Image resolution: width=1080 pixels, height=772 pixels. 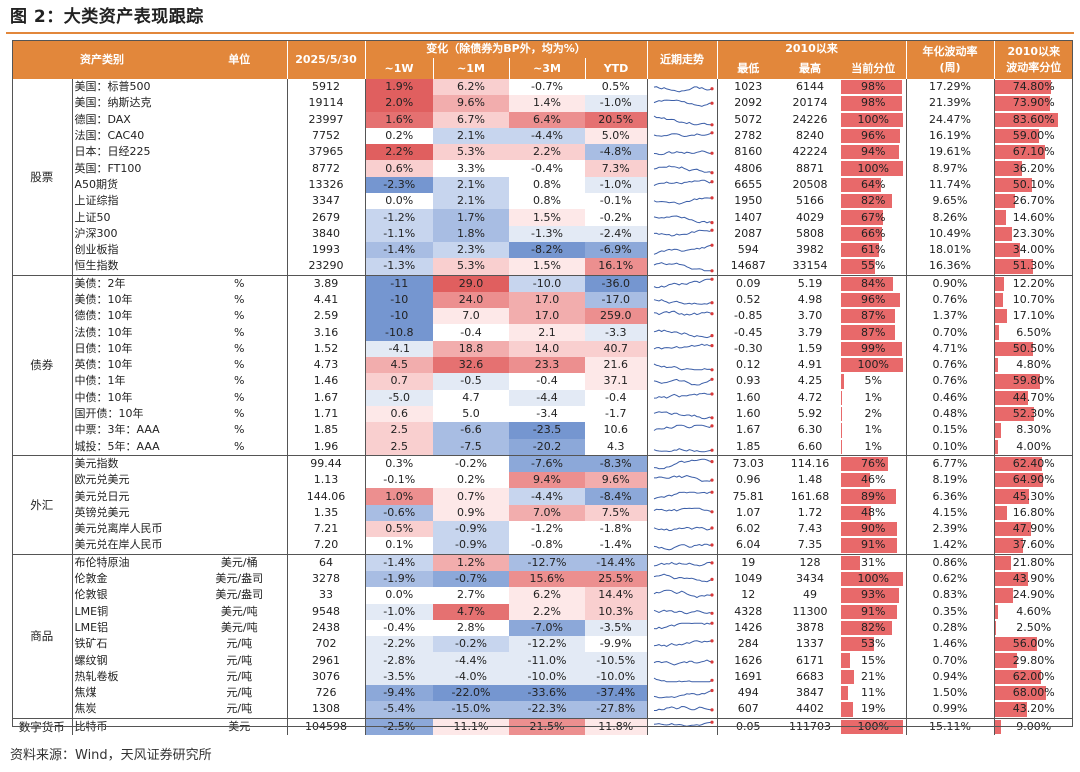 I want to click on volatility-percentile: 47.90%, so click(x=1033, y=529).